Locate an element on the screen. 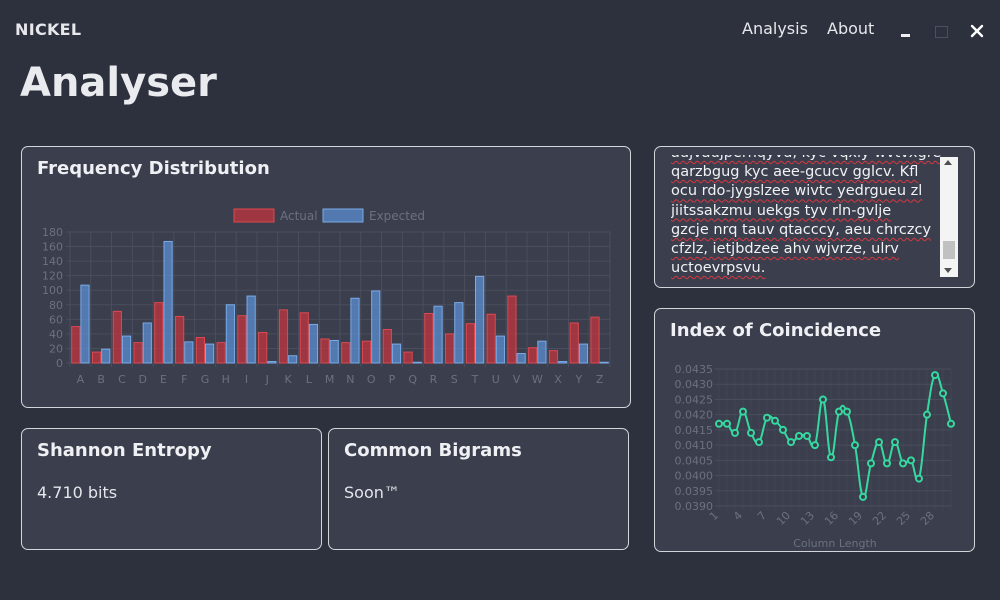 The image size is (1000, 600). freq-y-tick: 0 is located at coordinates (59, 363).